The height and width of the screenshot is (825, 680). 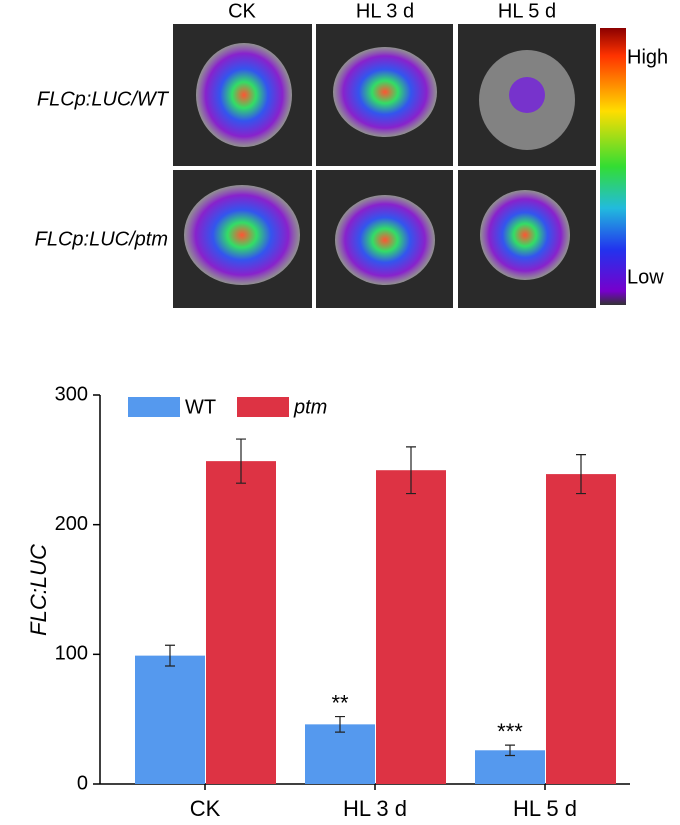 What do you see at coordinates (340, 702) in the screenshot?
I see `significance: **` at bounding box center [340, 702].